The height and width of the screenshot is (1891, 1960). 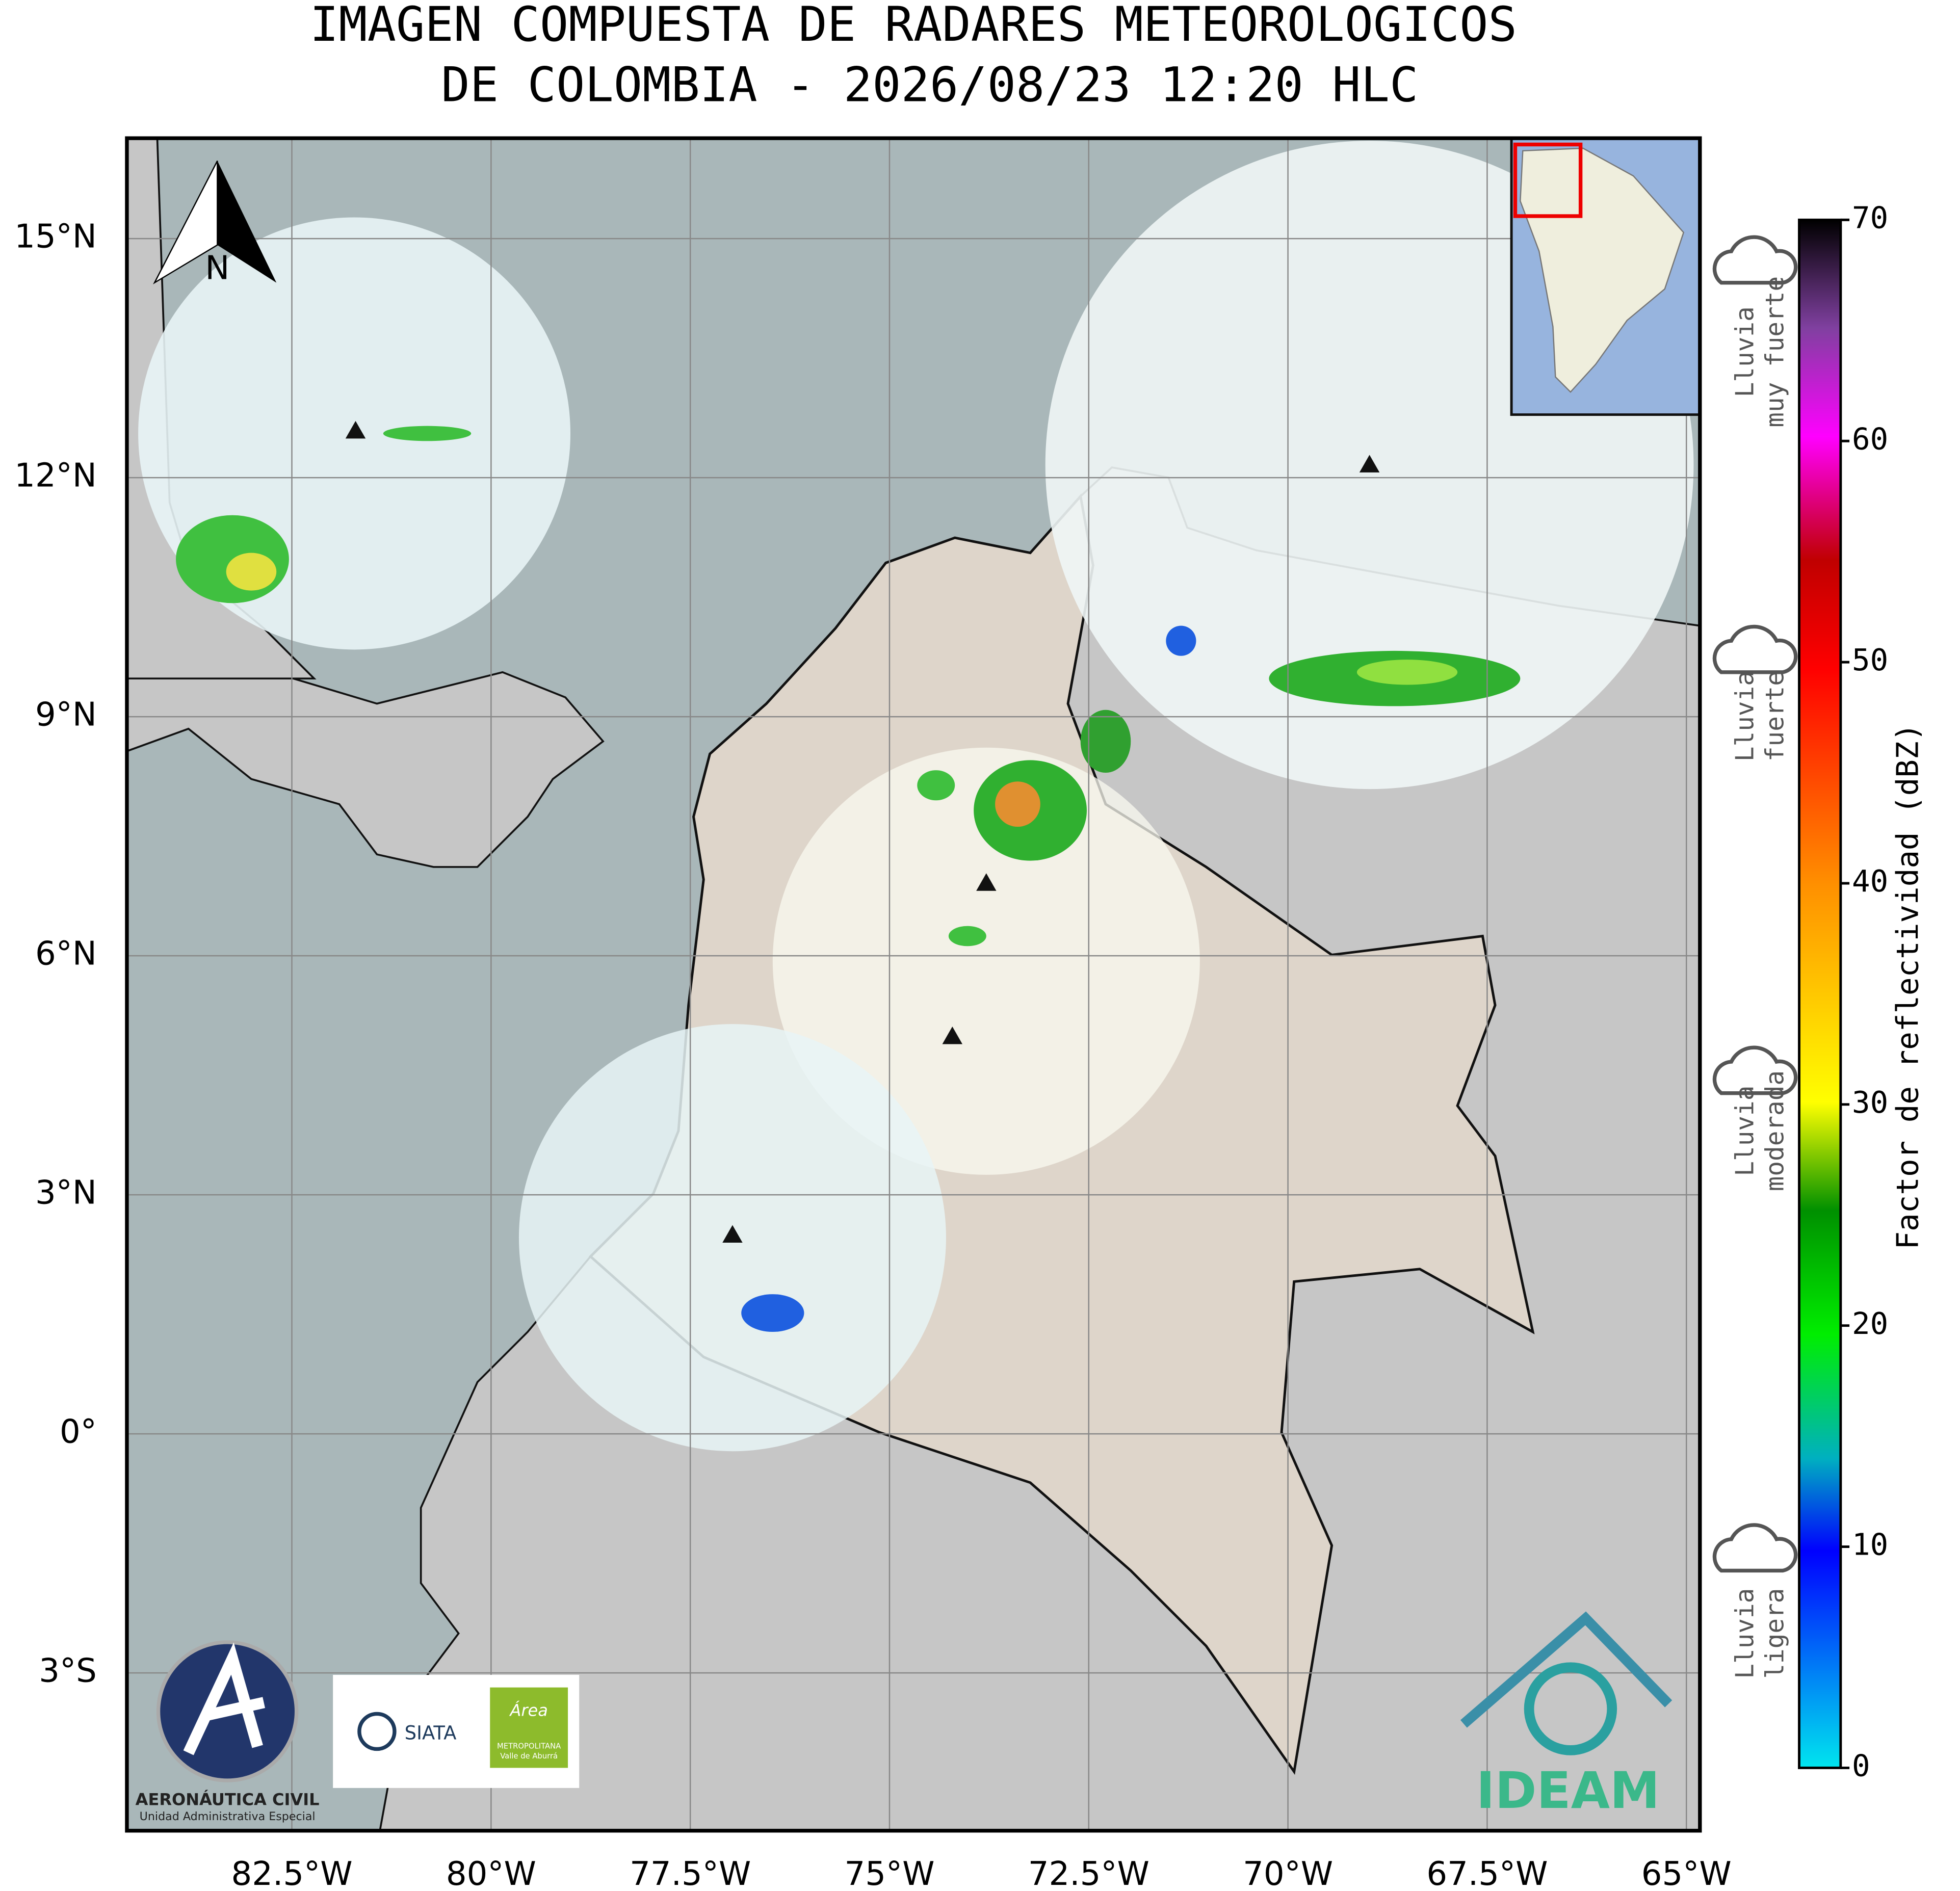 I want to click on colorbar-tick-label: 40, so click(x=1870, y=881).